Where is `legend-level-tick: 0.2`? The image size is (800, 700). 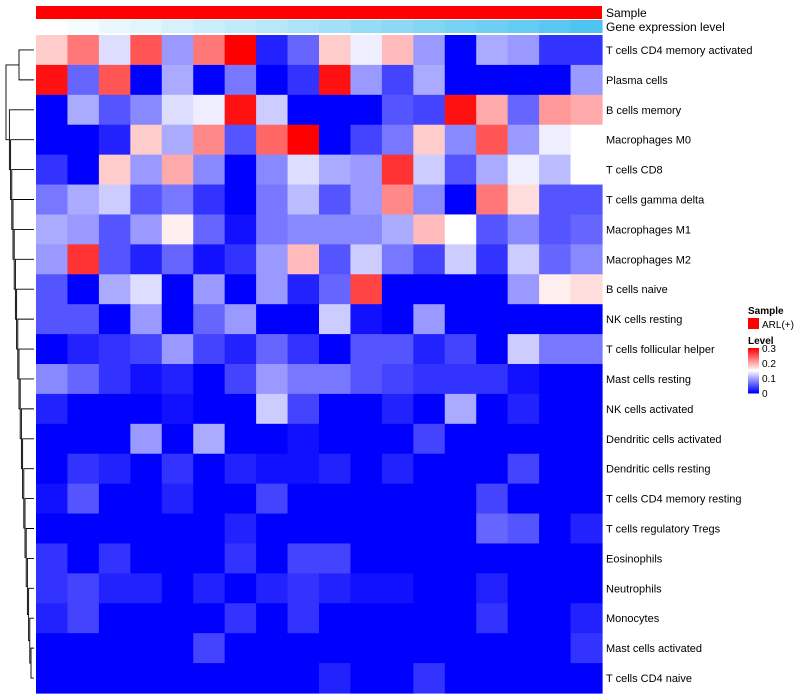 legend-level-tick: 0.2 is located at coordinates (769, 364).